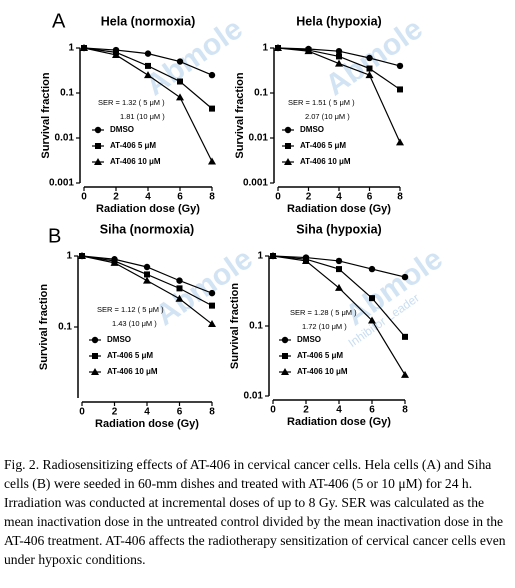  What do you see at coordinates (142, 116) in the screenshot?
I see `annotation: 1.81 (10 μM )` at bounding box center [142, 116].